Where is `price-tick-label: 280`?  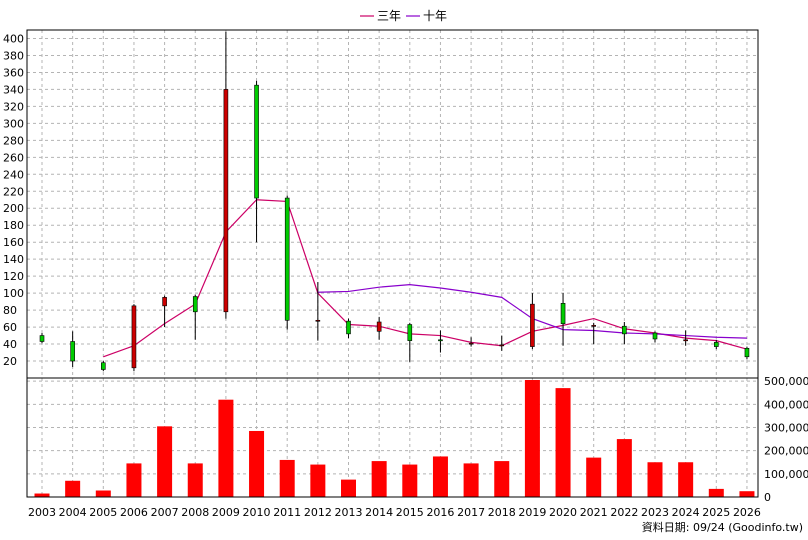
price-tick-label: 280 is located at coordinates (13, 140).